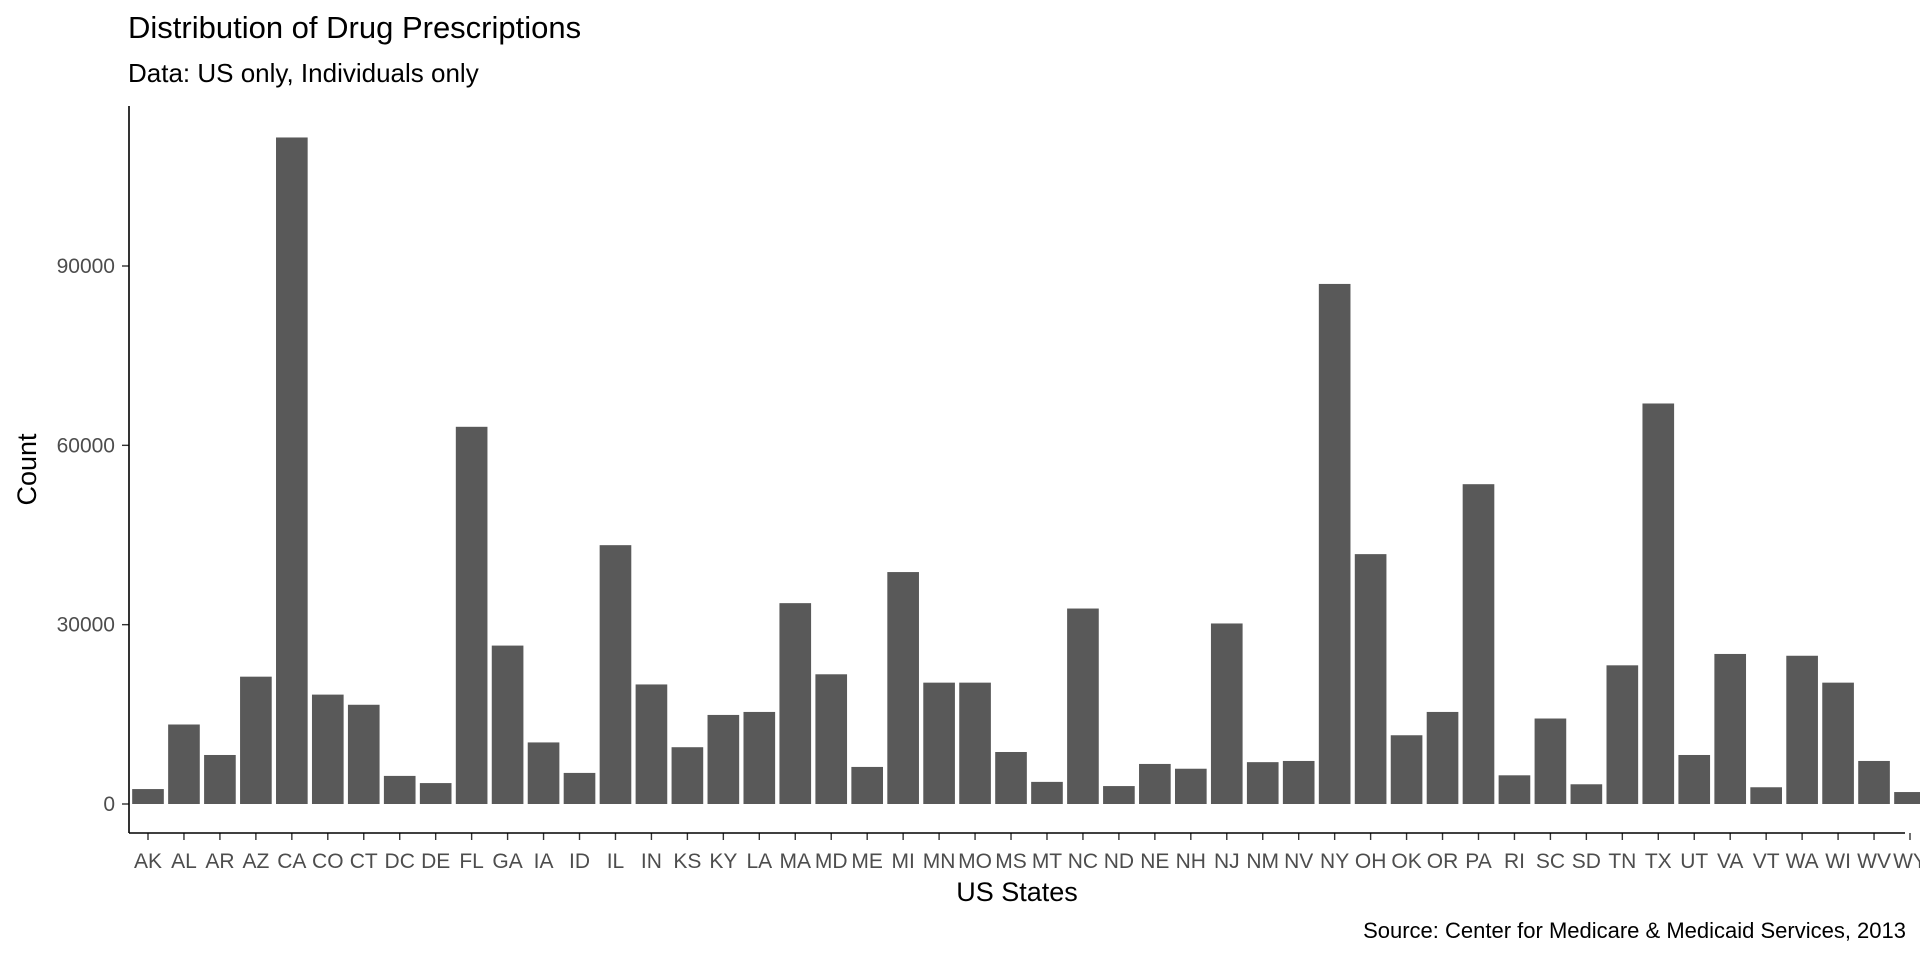  I want to click on x-axis-title: US States, so click(1017, 892).